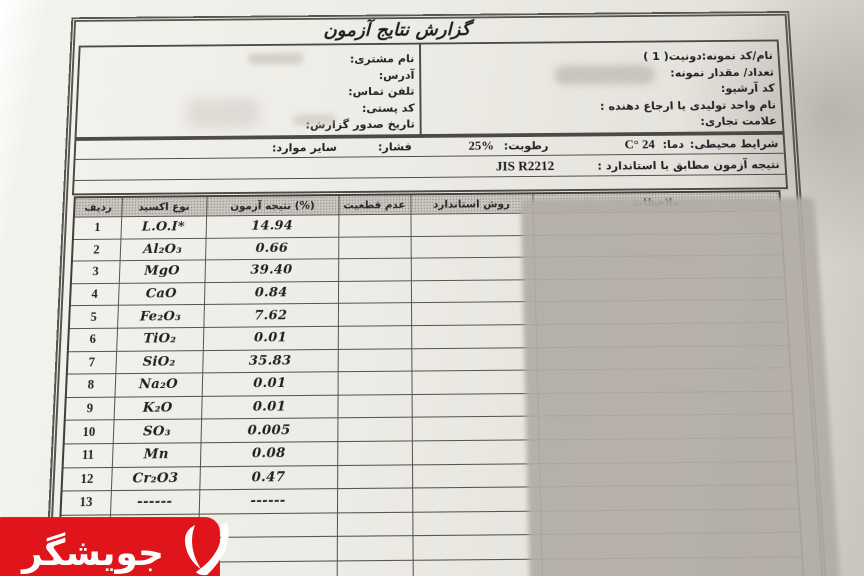 This screenshot has width=864, height=576. What do you see at coordinates (271, 270) in the screenshot?
I see `cell-result: 39.40` at bounding box center [271, 270].